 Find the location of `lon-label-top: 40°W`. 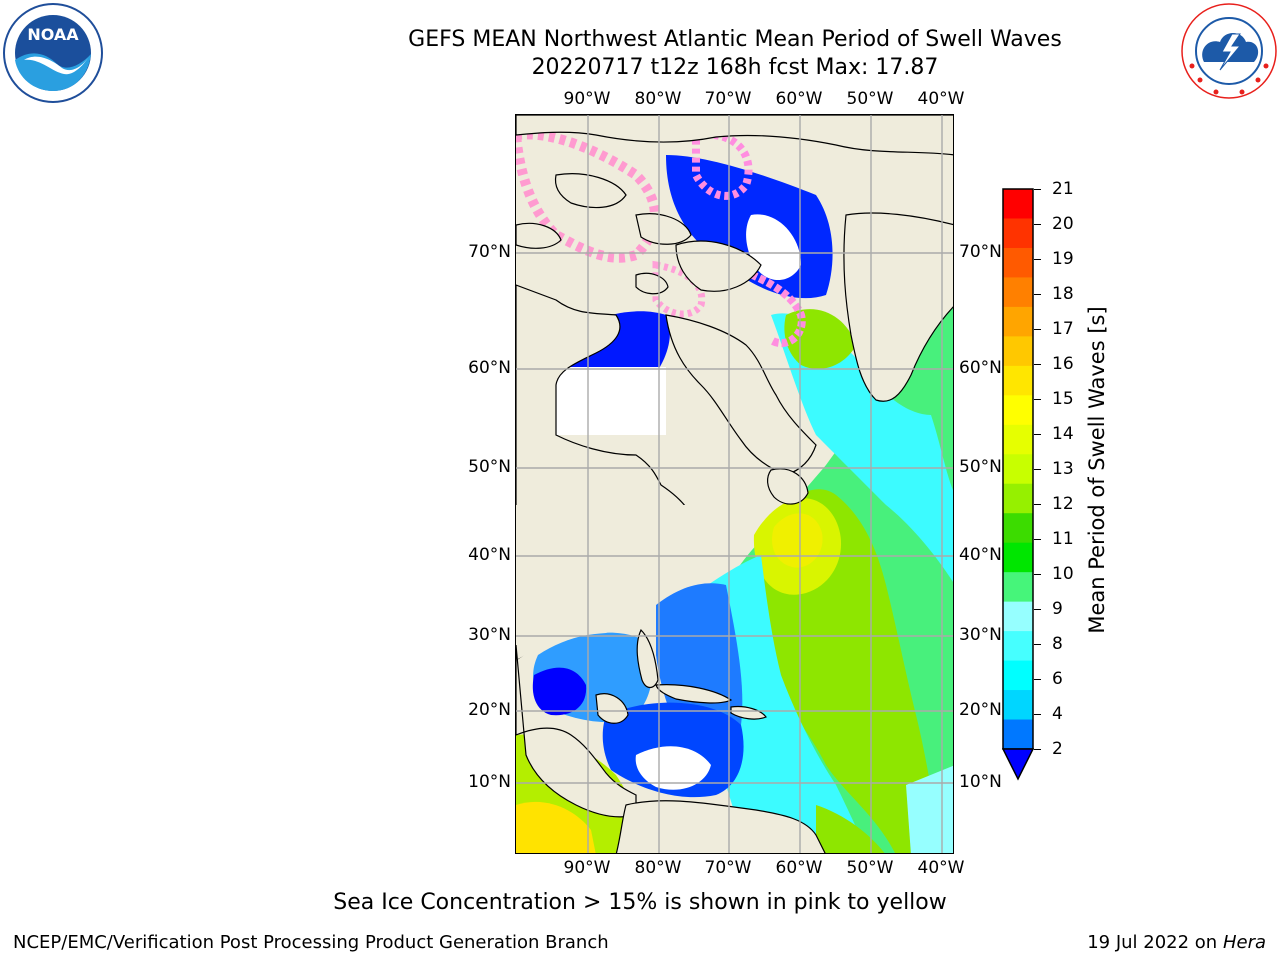

lon-label-top: 40°W is located at coordinates (941, 99).